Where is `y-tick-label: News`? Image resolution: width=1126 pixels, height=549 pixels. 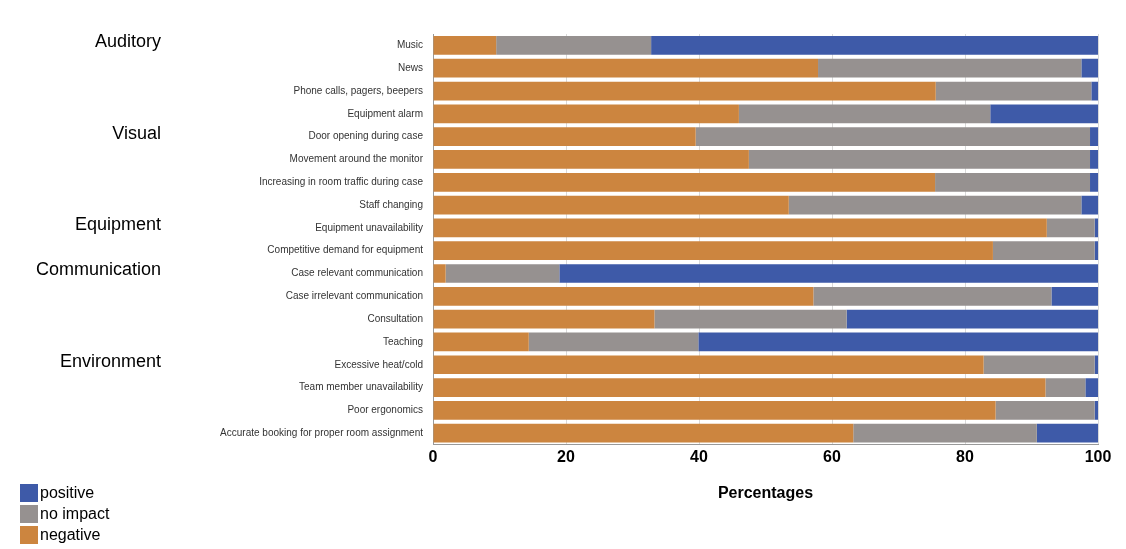
y-tick-label: News is located at coordinates (410, 67).